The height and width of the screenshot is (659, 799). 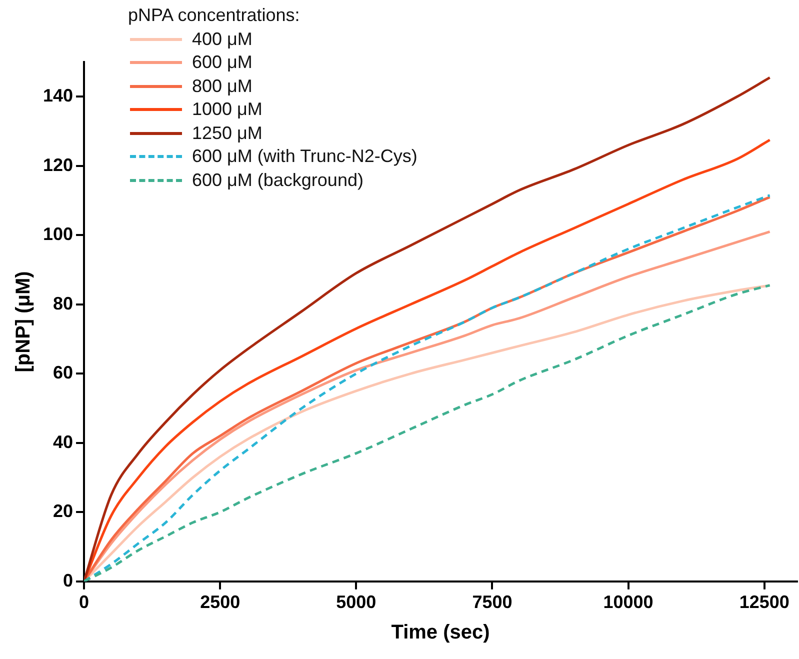 What do you see at coordinates (220, 602) in the screenshot?
I see `x-tick-label: 2500` at bounding box center [220, 602].